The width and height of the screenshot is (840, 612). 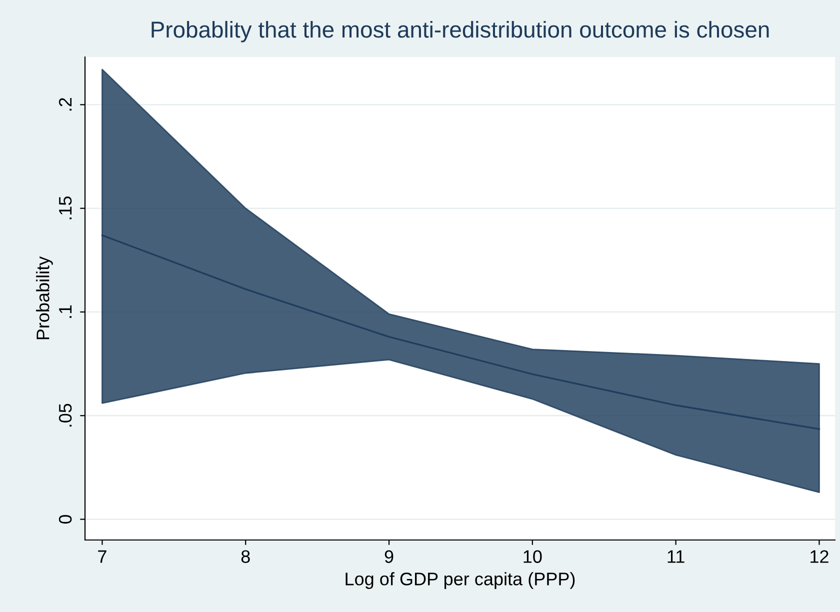 I want to click on y-tick-label: .1, so click(x=65, y=311).